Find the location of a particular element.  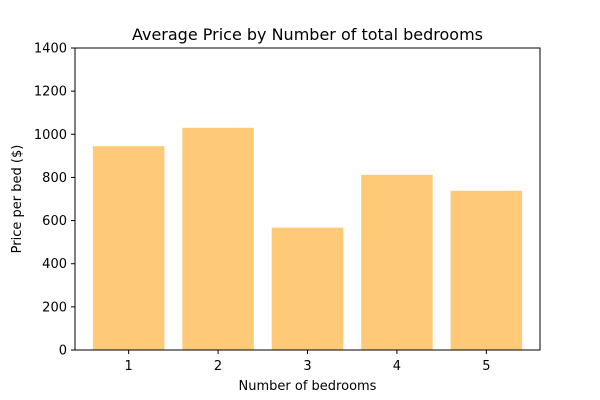

y-tick-label: 800 is located at coordinates (54, 178).